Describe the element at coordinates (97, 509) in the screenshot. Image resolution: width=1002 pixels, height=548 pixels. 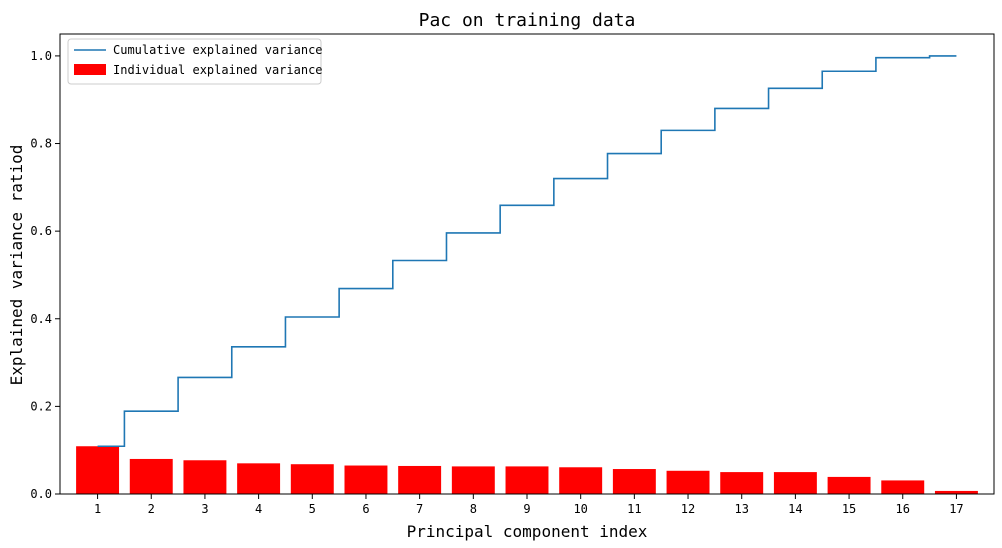
I see `x-tick-label: 1` at that location.